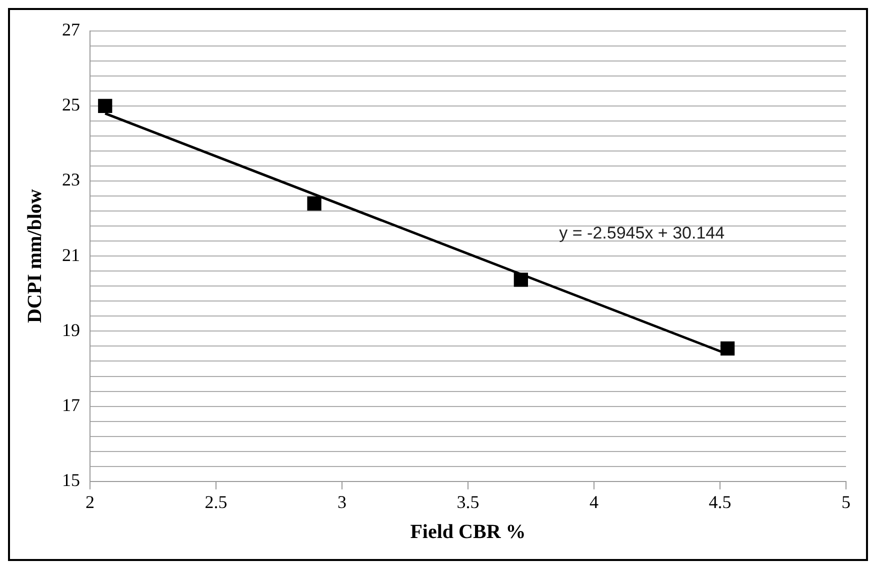 This screenshot has width=878, height=571. What do you see at coordinates (71, 180) in the screenshot?
I see `y-tick-label: 23` at bounding box center [71, 180].